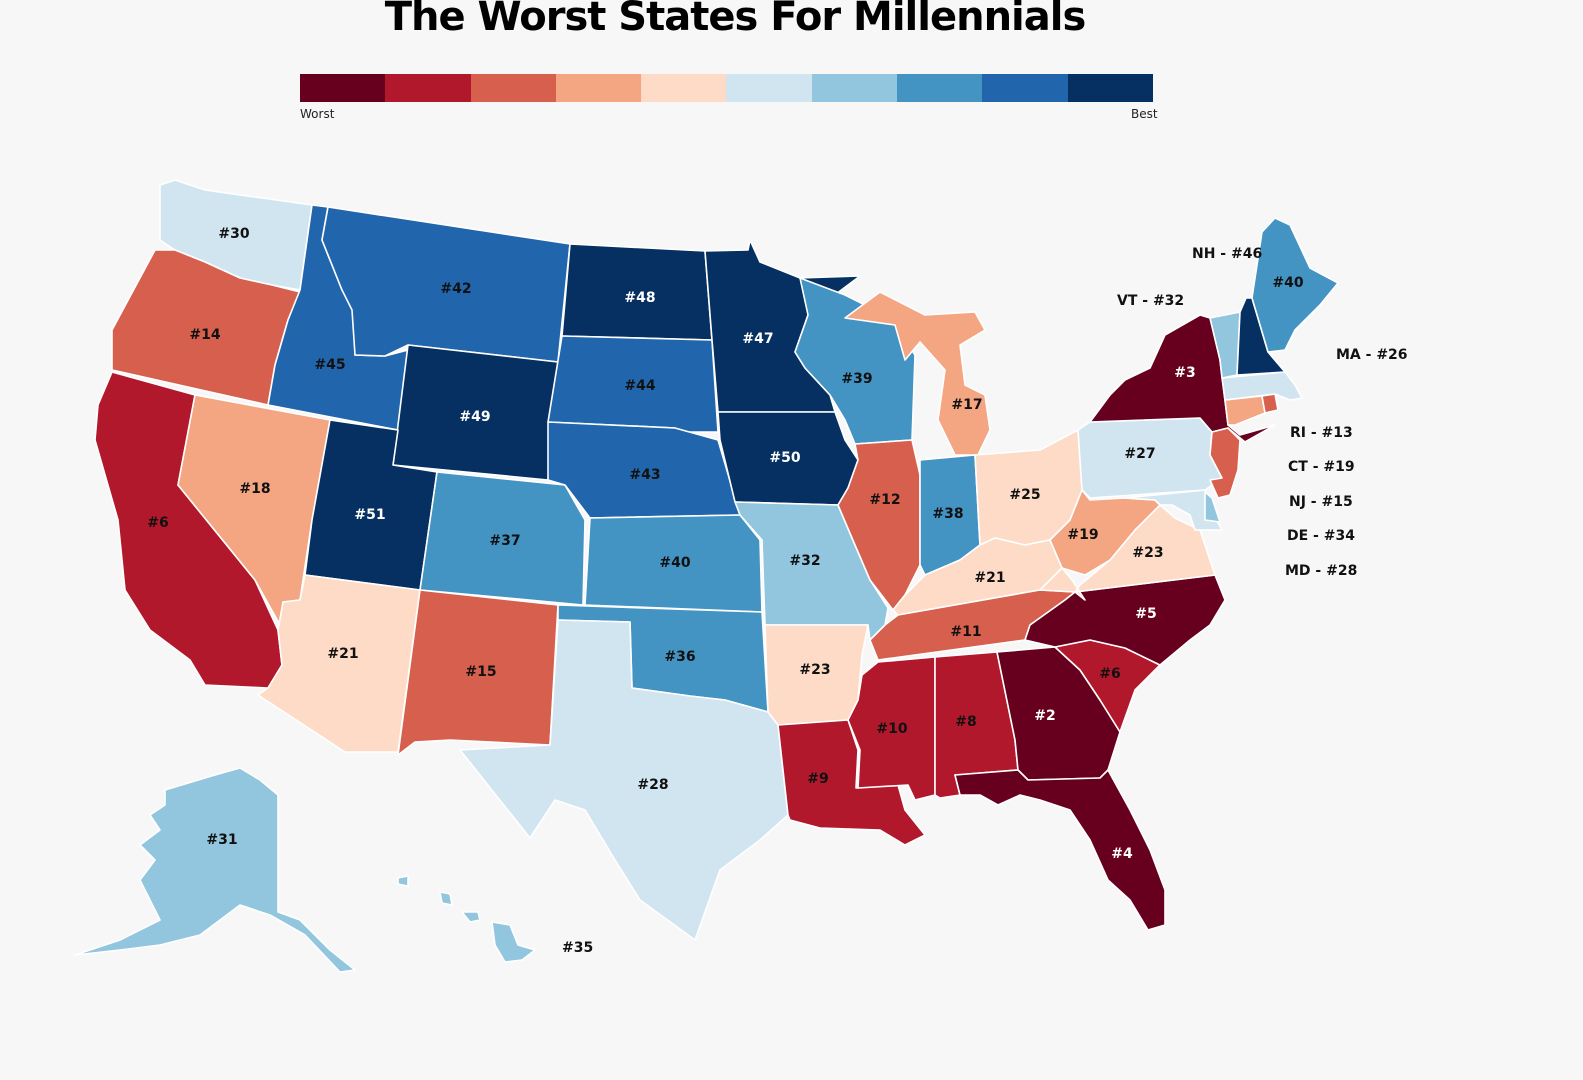  I want to click on state-label-ms: #10, so click(891, 729).